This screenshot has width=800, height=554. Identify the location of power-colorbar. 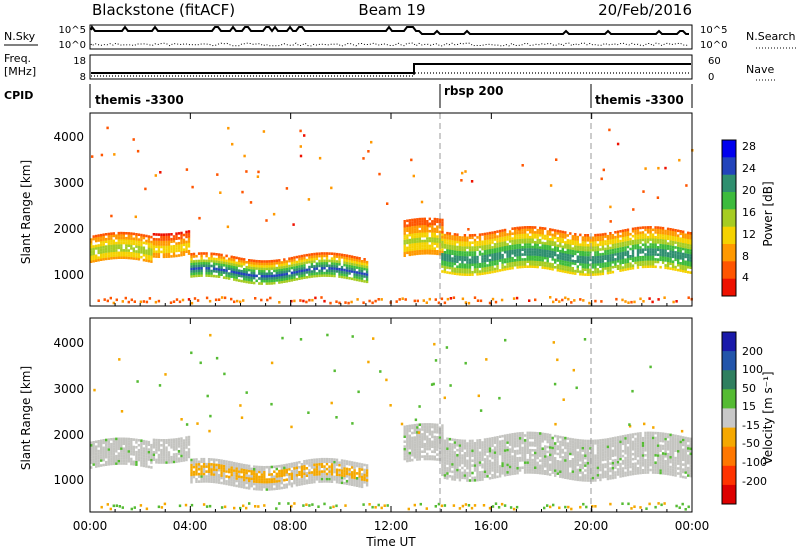
(729, 218).